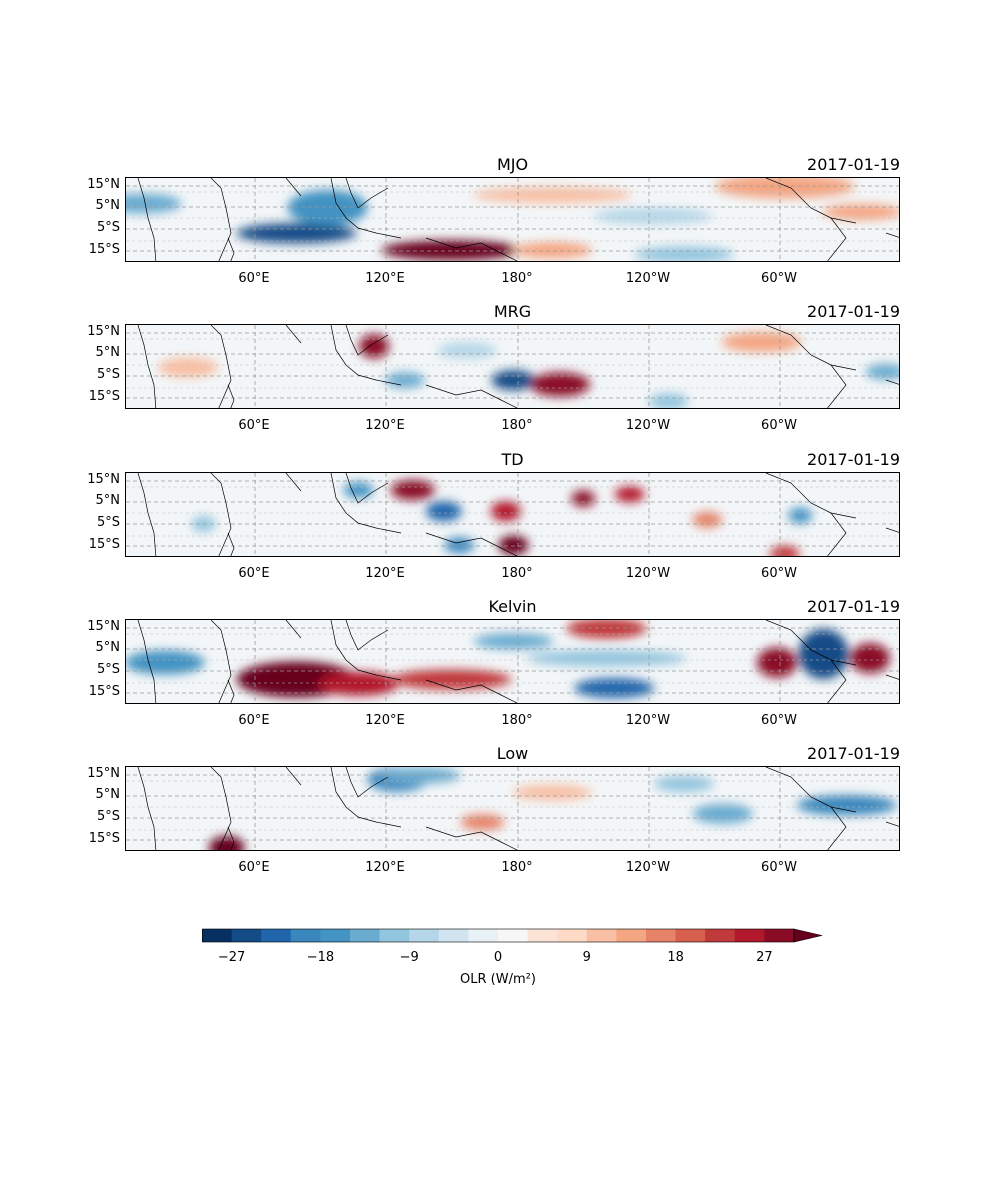 The image size is (1000, 1200). What do you see at coordinates (498, 979) in the screenshot?
I see `colorbar-label: OLR (W/m²)` at bounding box center [498, 979].